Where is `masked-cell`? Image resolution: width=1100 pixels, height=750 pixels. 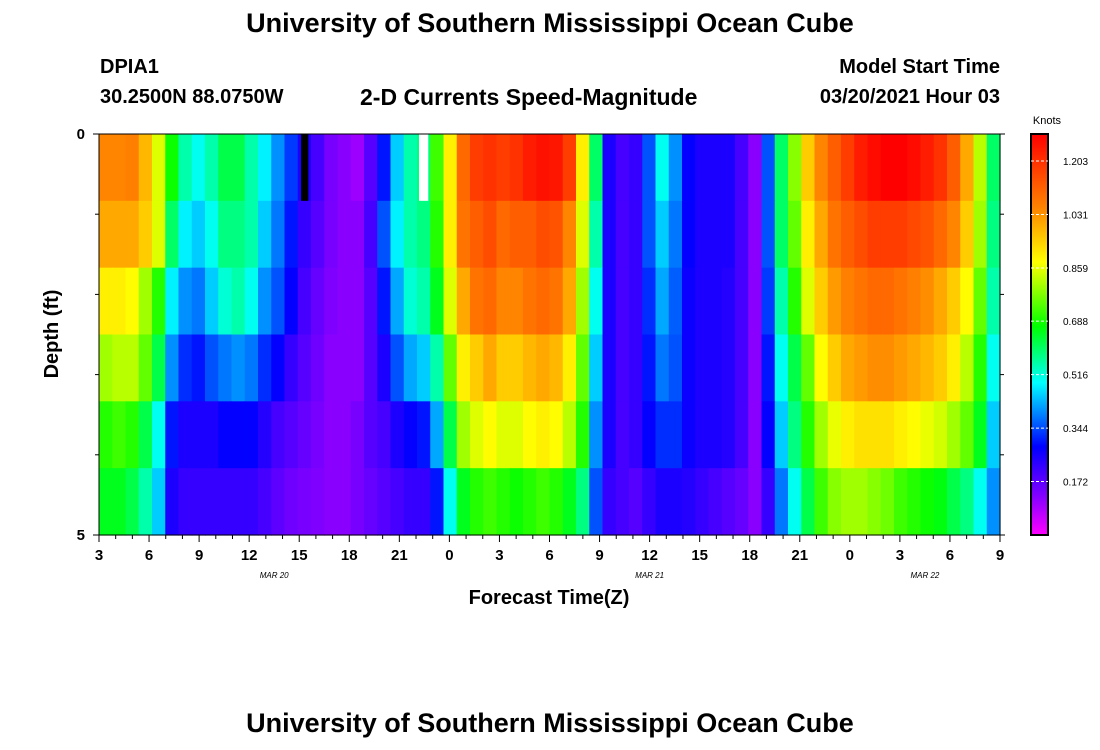
masked-cell is located at coordinates (423, 167).